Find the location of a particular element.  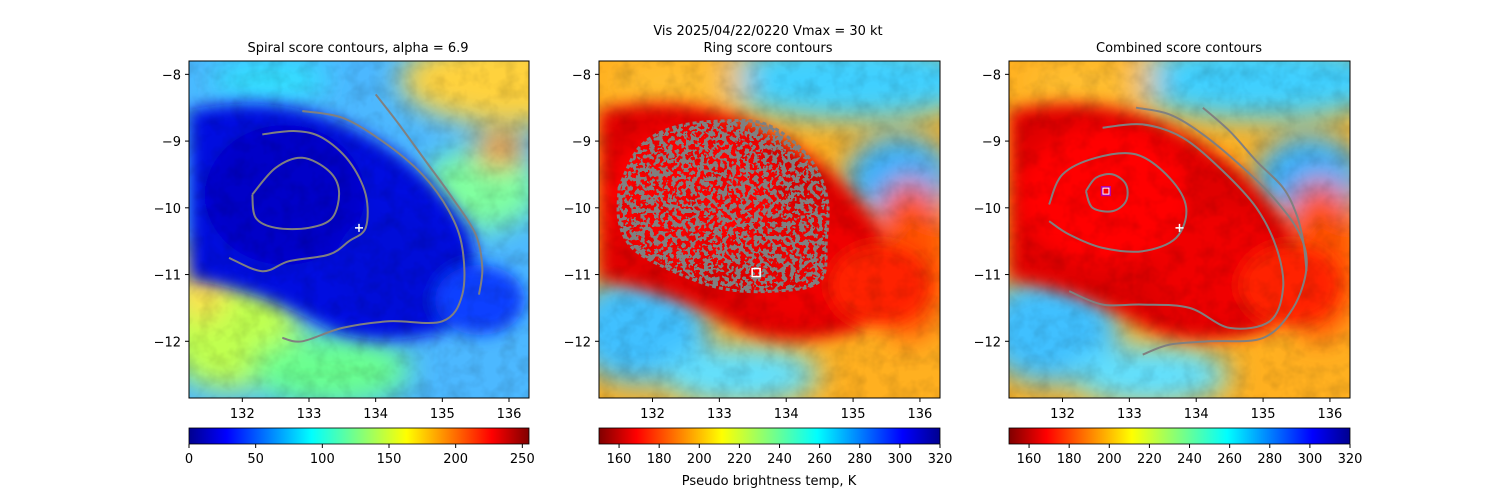

combined-max-inner is located at coordinates (1106, 191).